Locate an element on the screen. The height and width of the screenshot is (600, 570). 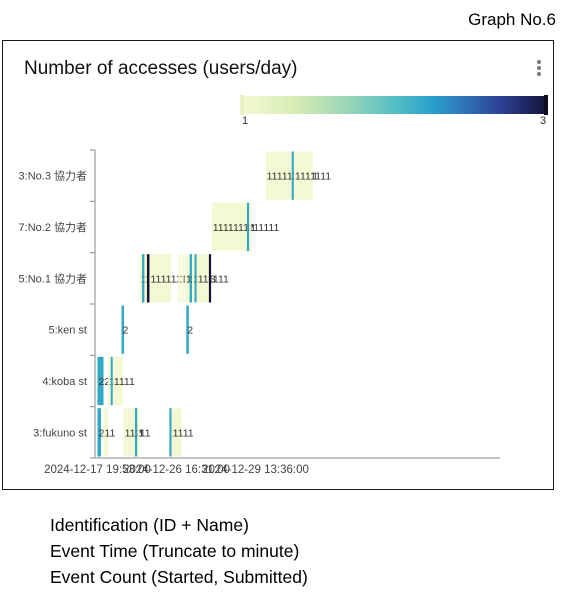
y-tick-label: 5:No.1 協力者 is located at coordinates (53, 278).